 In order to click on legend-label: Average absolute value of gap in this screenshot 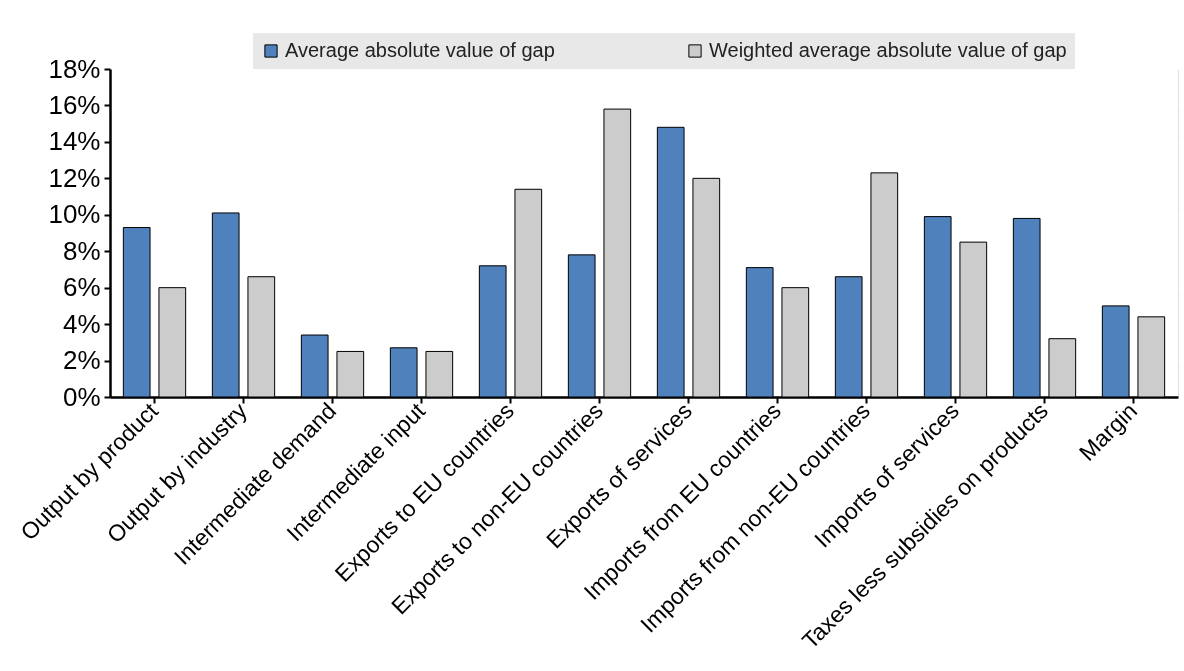, I will do `click(420, 50)`.